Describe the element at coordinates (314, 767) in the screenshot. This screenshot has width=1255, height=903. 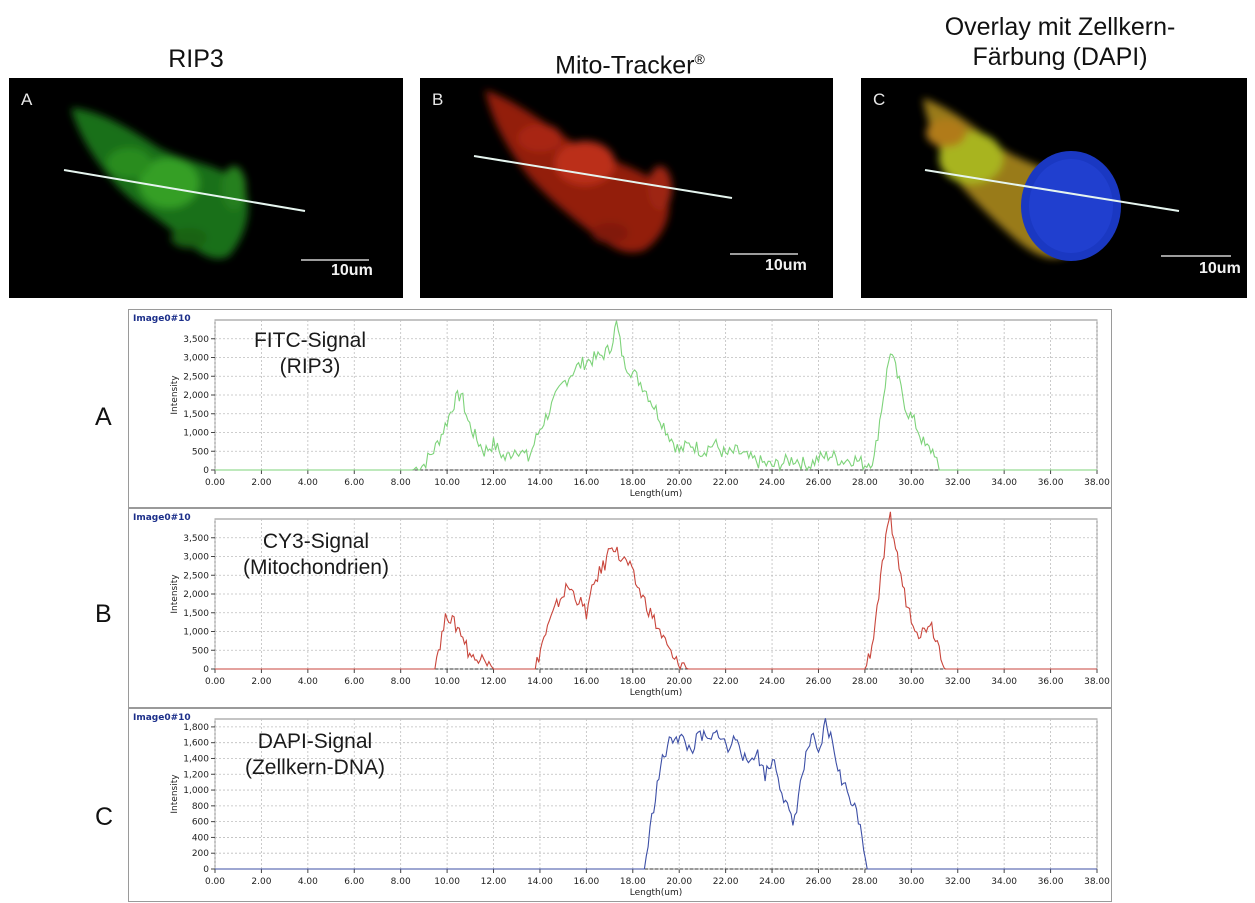
I see `signal-label-dapi-line2: (Zellkern-DNA)` at that location.